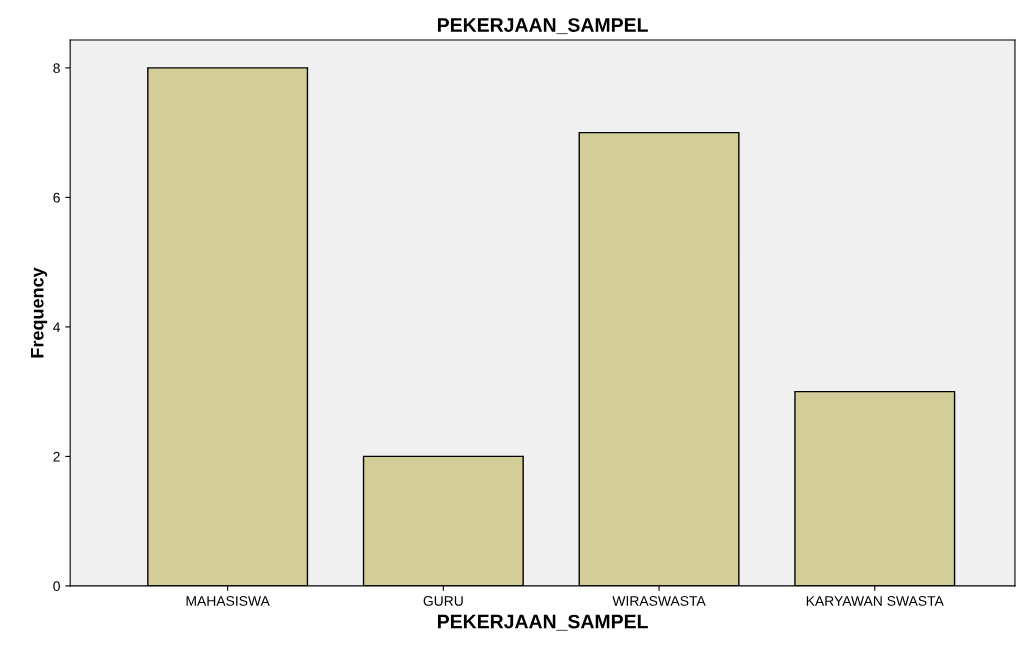  What do you see at coordinates (39, 312) in the screenshot?
I see `y-axis-title: Frequency` at bounding box center [39, 312].